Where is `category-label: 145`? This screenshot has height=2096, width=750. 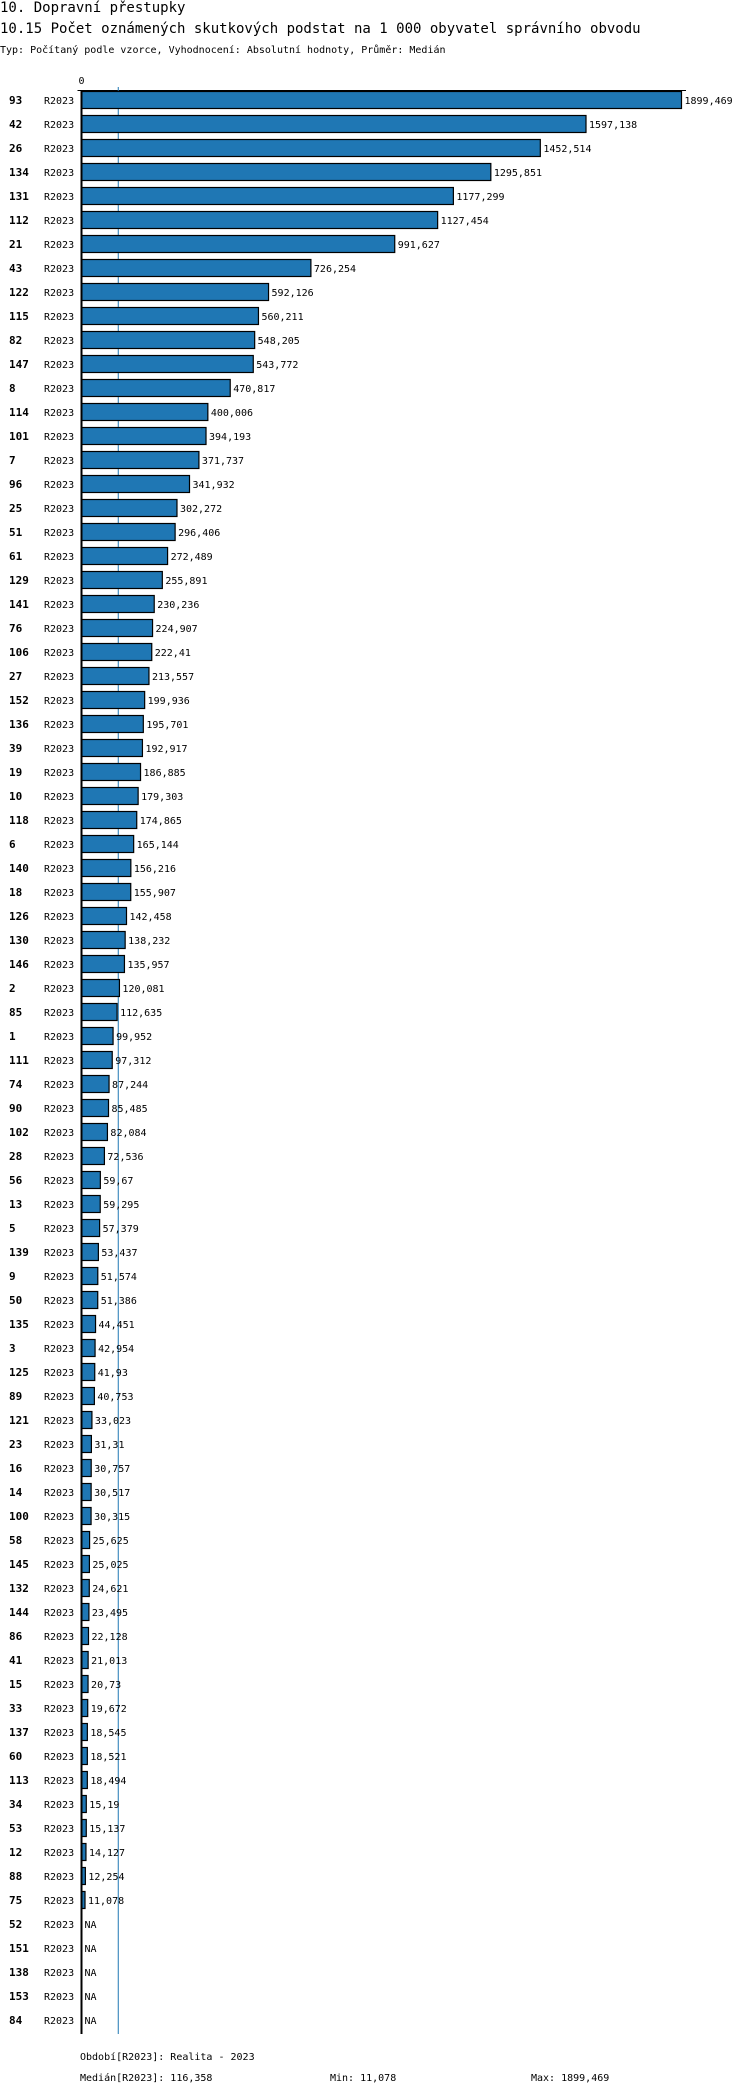
category-label: 145 is located at coordinates (19, 1564).